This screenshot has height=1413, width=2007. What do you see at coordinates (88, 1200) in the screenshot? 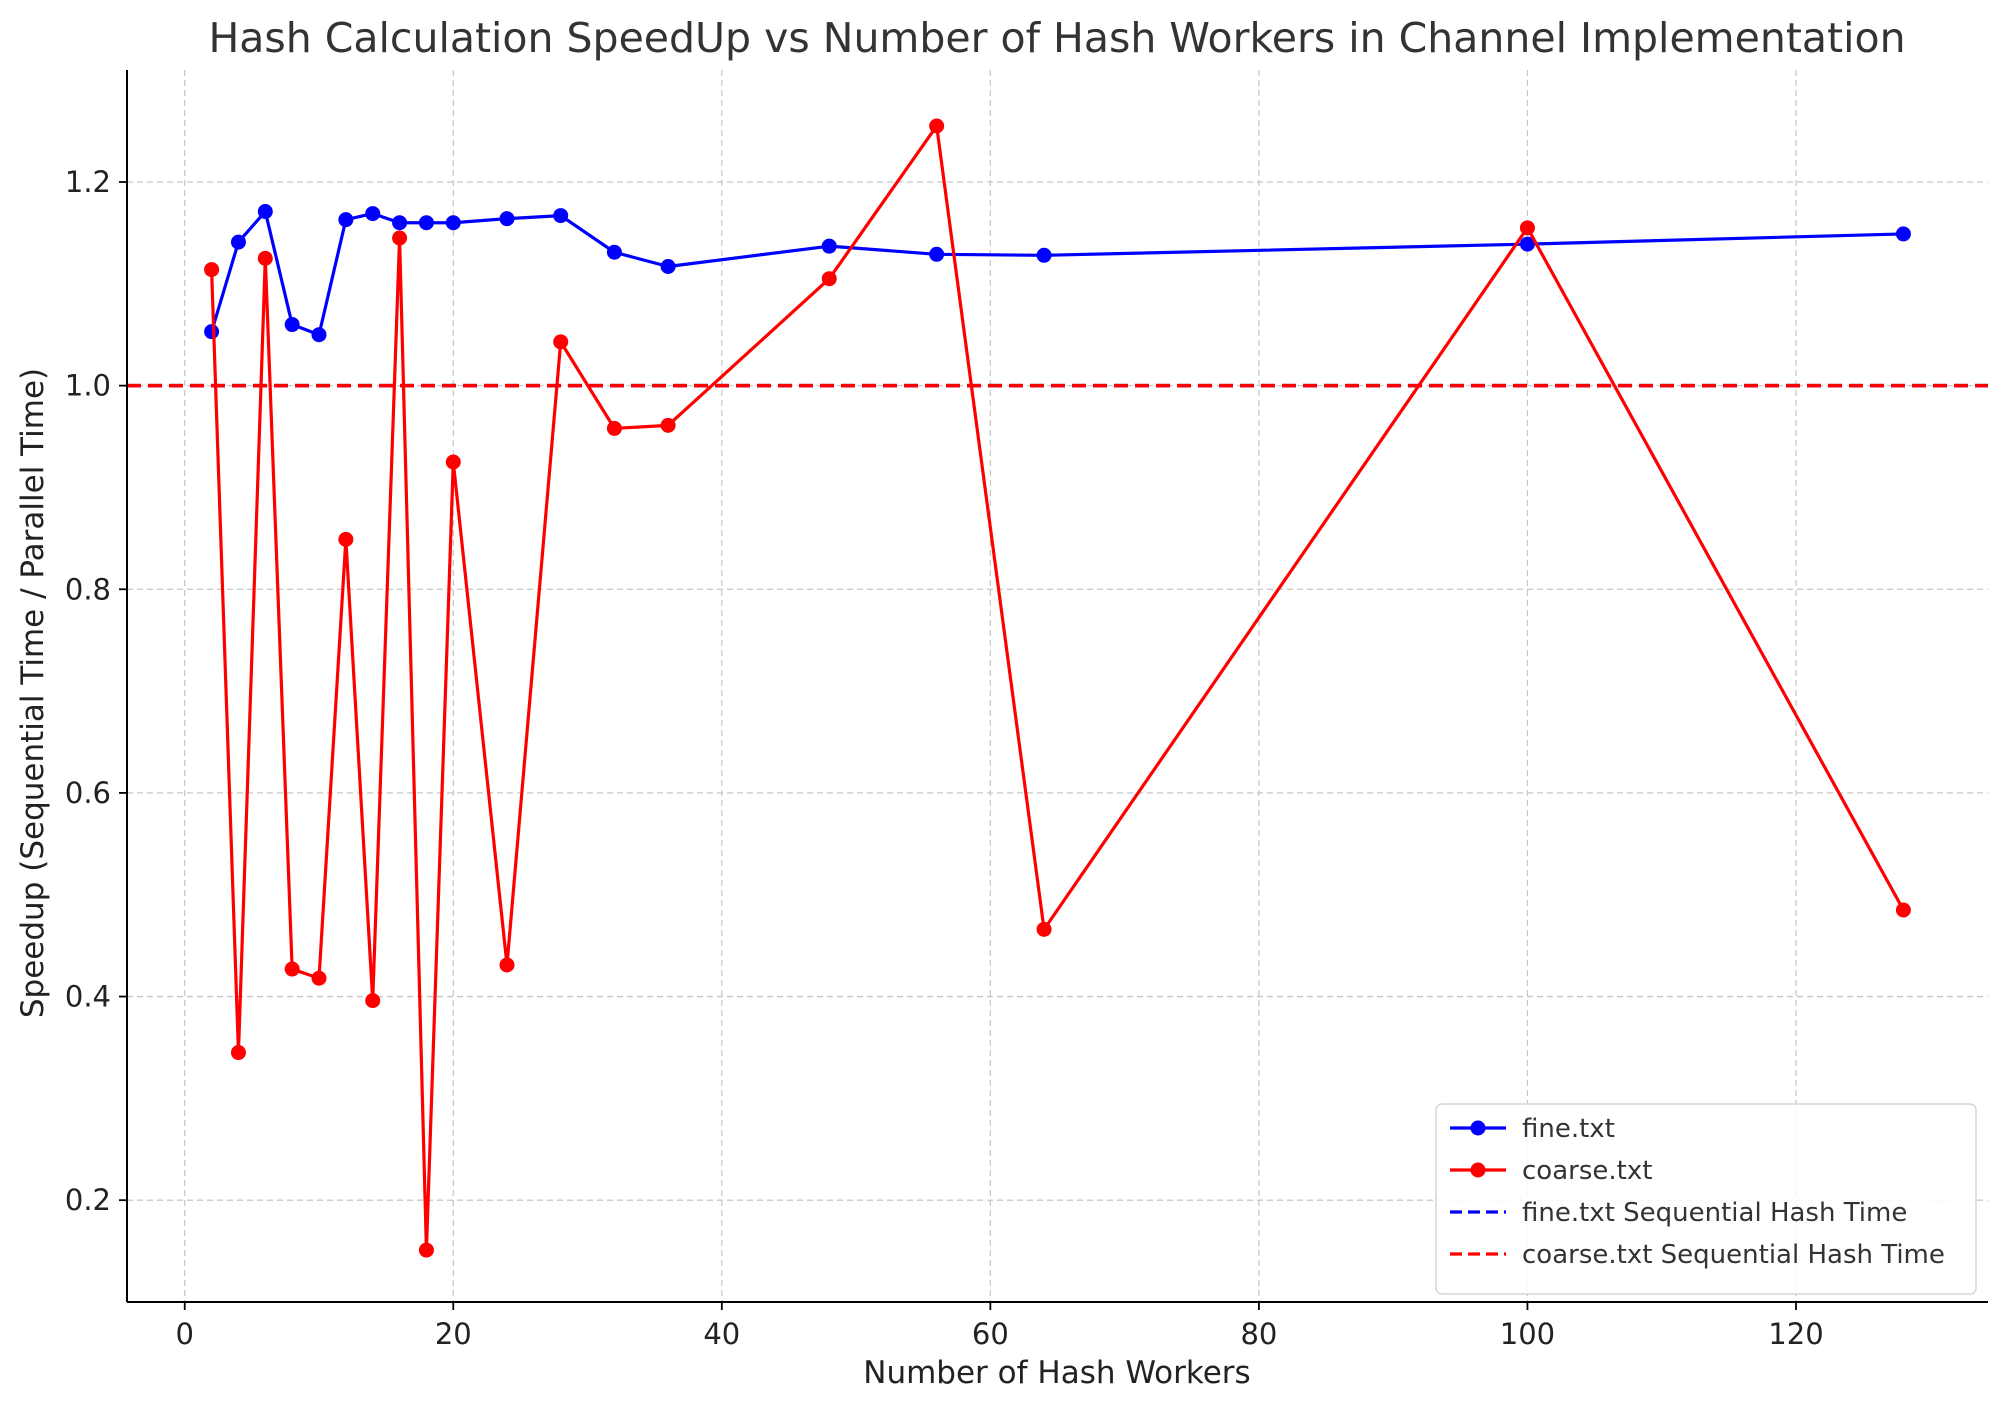
I see `y-tick-label: 0.2` at bounding box center [88, 1200].